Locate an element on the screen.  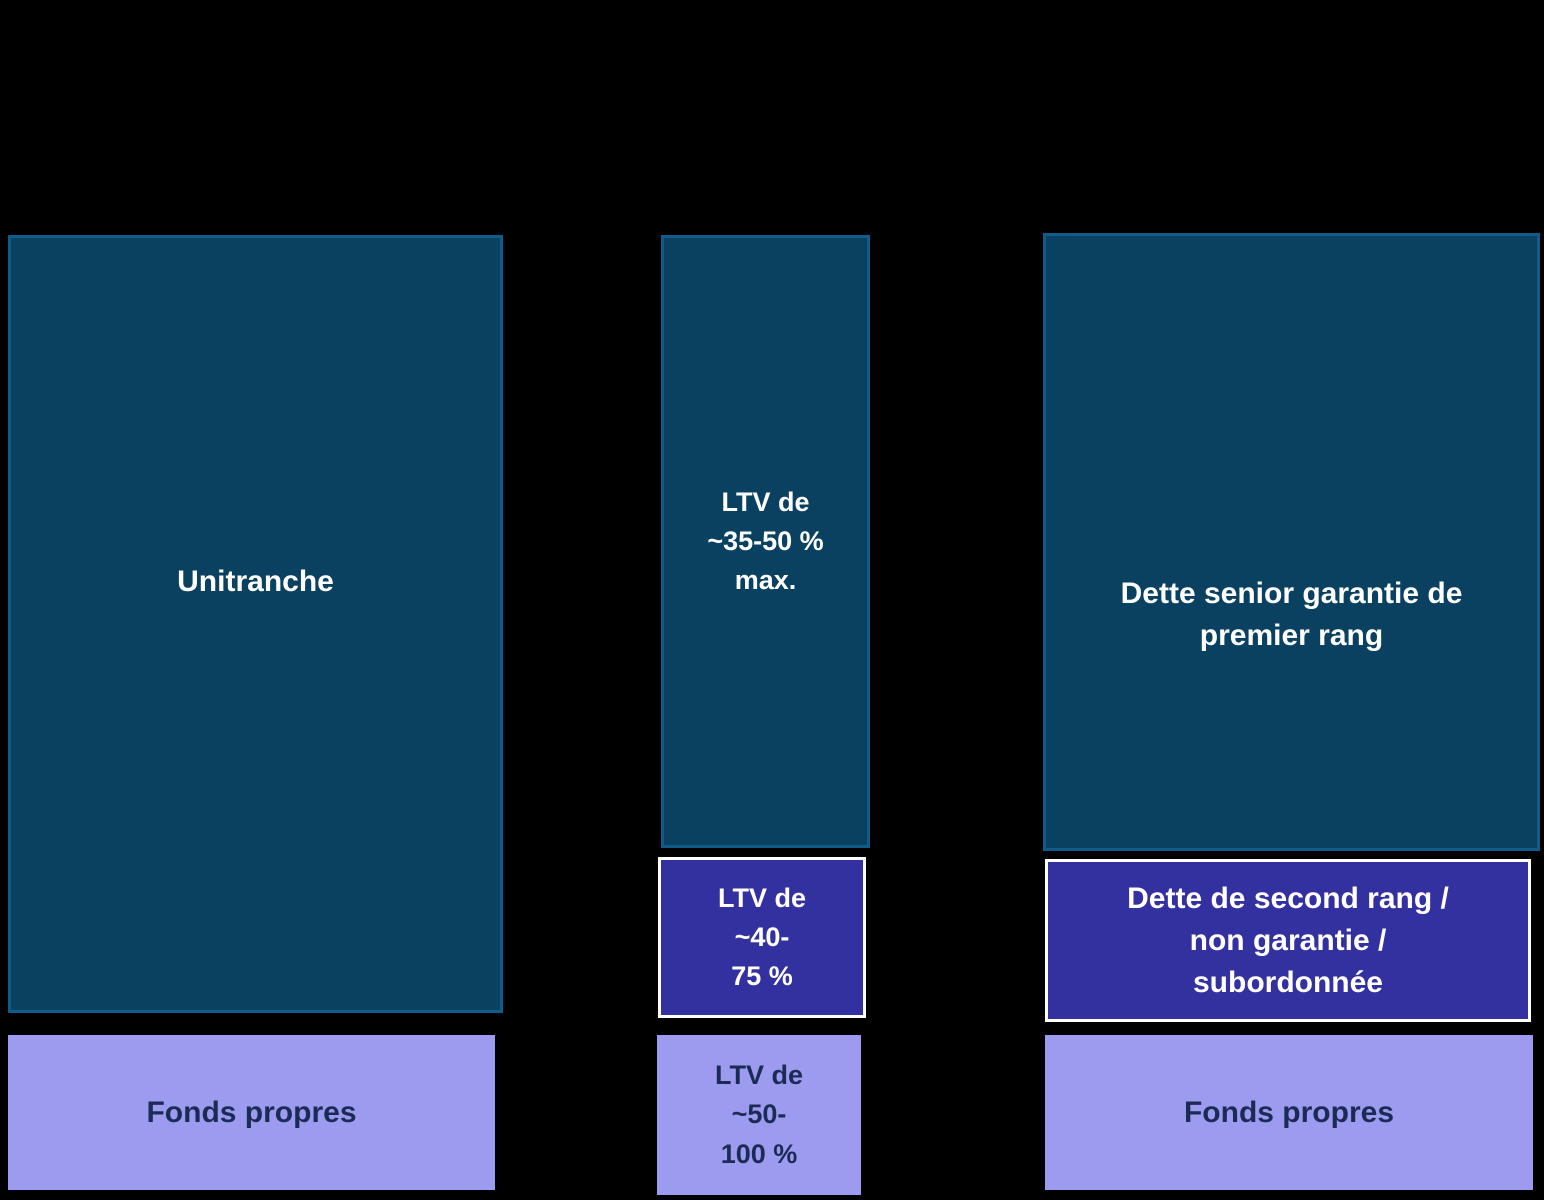
label-line: ~50- is located at coordinates (759, 1114).